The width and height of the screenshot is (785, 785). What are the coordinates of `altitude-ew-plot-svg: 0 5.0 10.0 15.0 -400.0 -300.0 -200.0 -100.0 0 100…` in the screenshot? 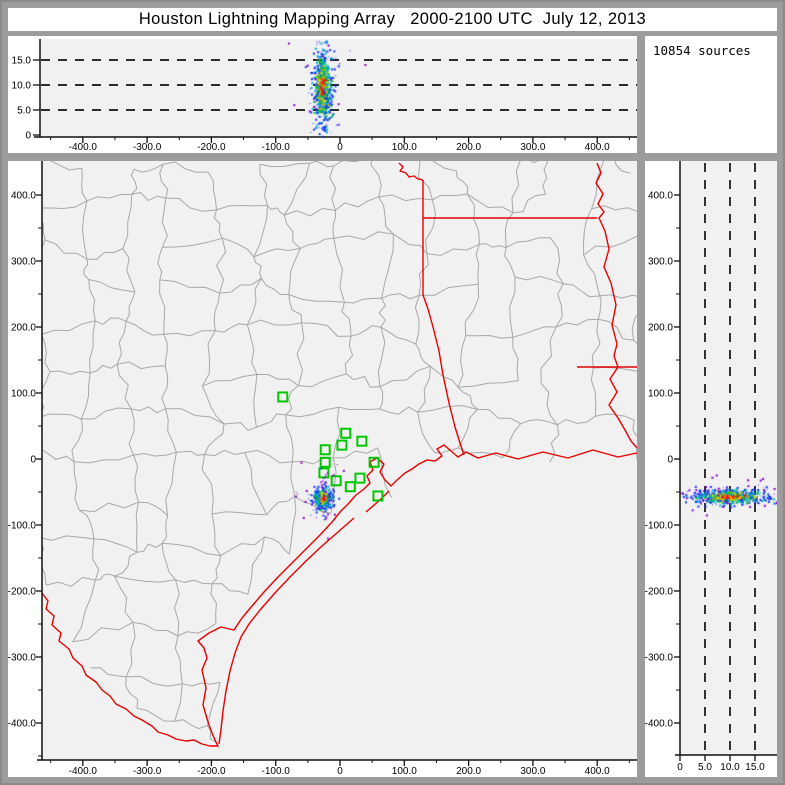 It's located at (324, 96).